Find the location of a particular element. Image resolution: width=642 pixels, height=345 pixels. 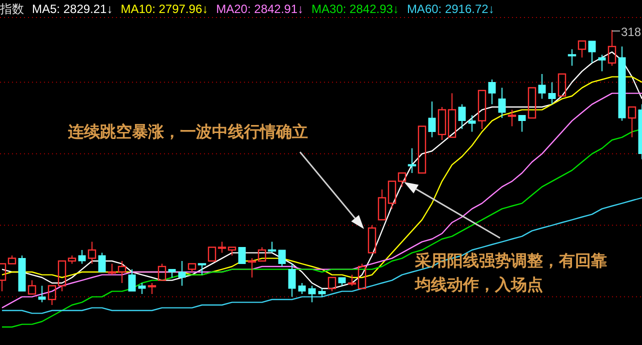

text: MA10: 2797.96↓ is located at coordinates (164, 9).